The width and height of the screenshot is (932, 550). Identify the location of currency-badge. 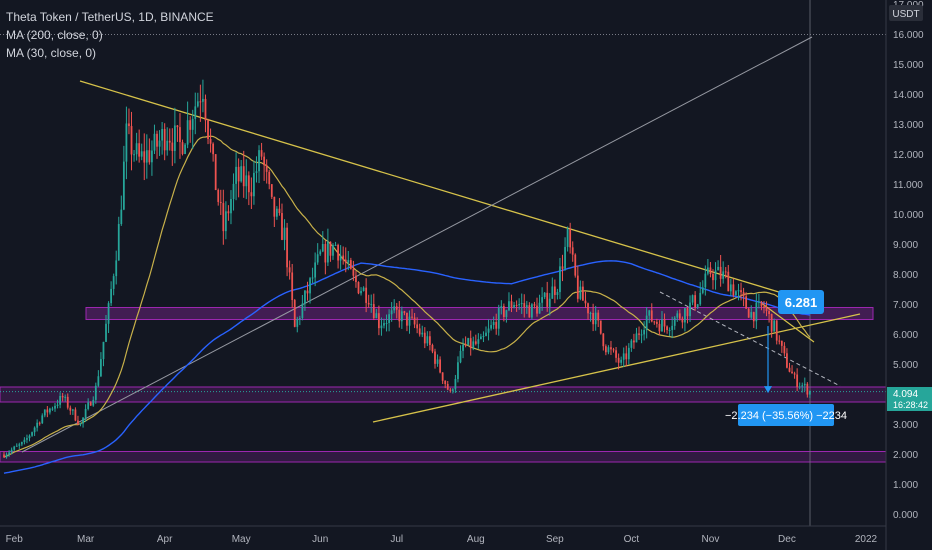
(906, 13).